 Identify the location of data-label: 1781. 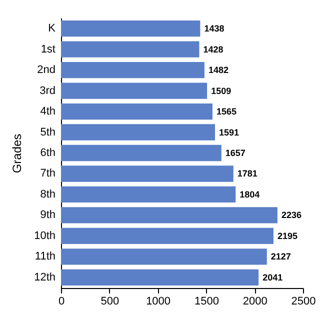
(247, 173).